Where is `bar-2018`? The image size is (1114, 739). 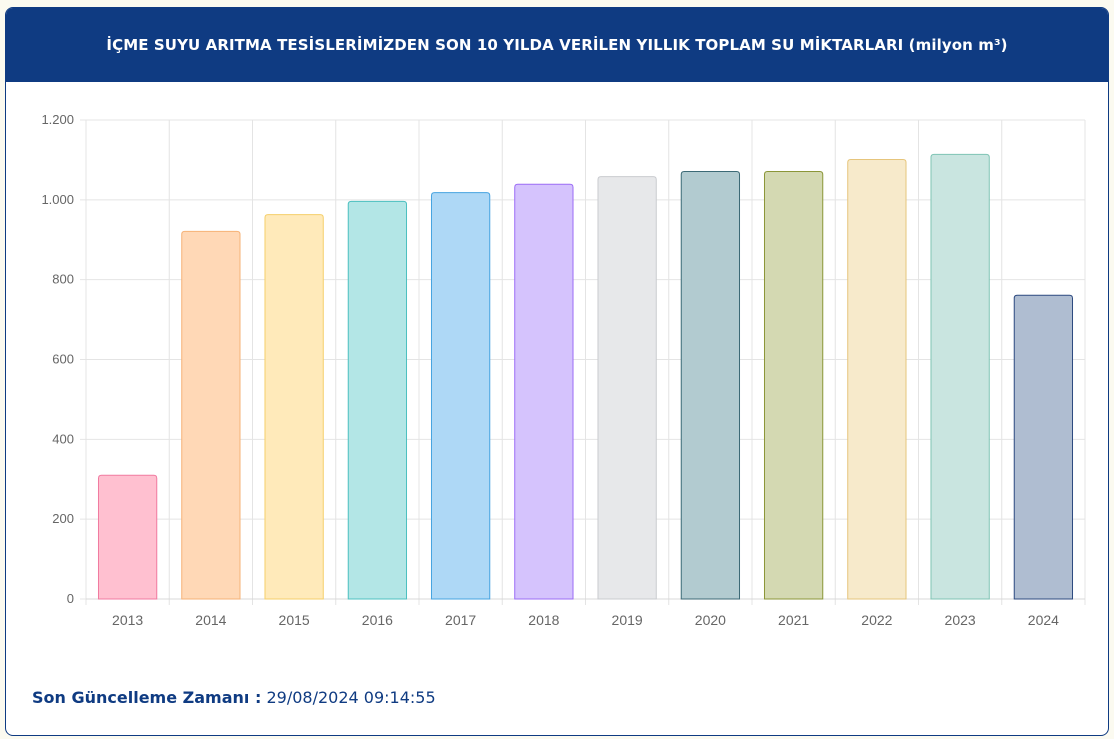
bar-2018 is located at coordinates (544, 391).